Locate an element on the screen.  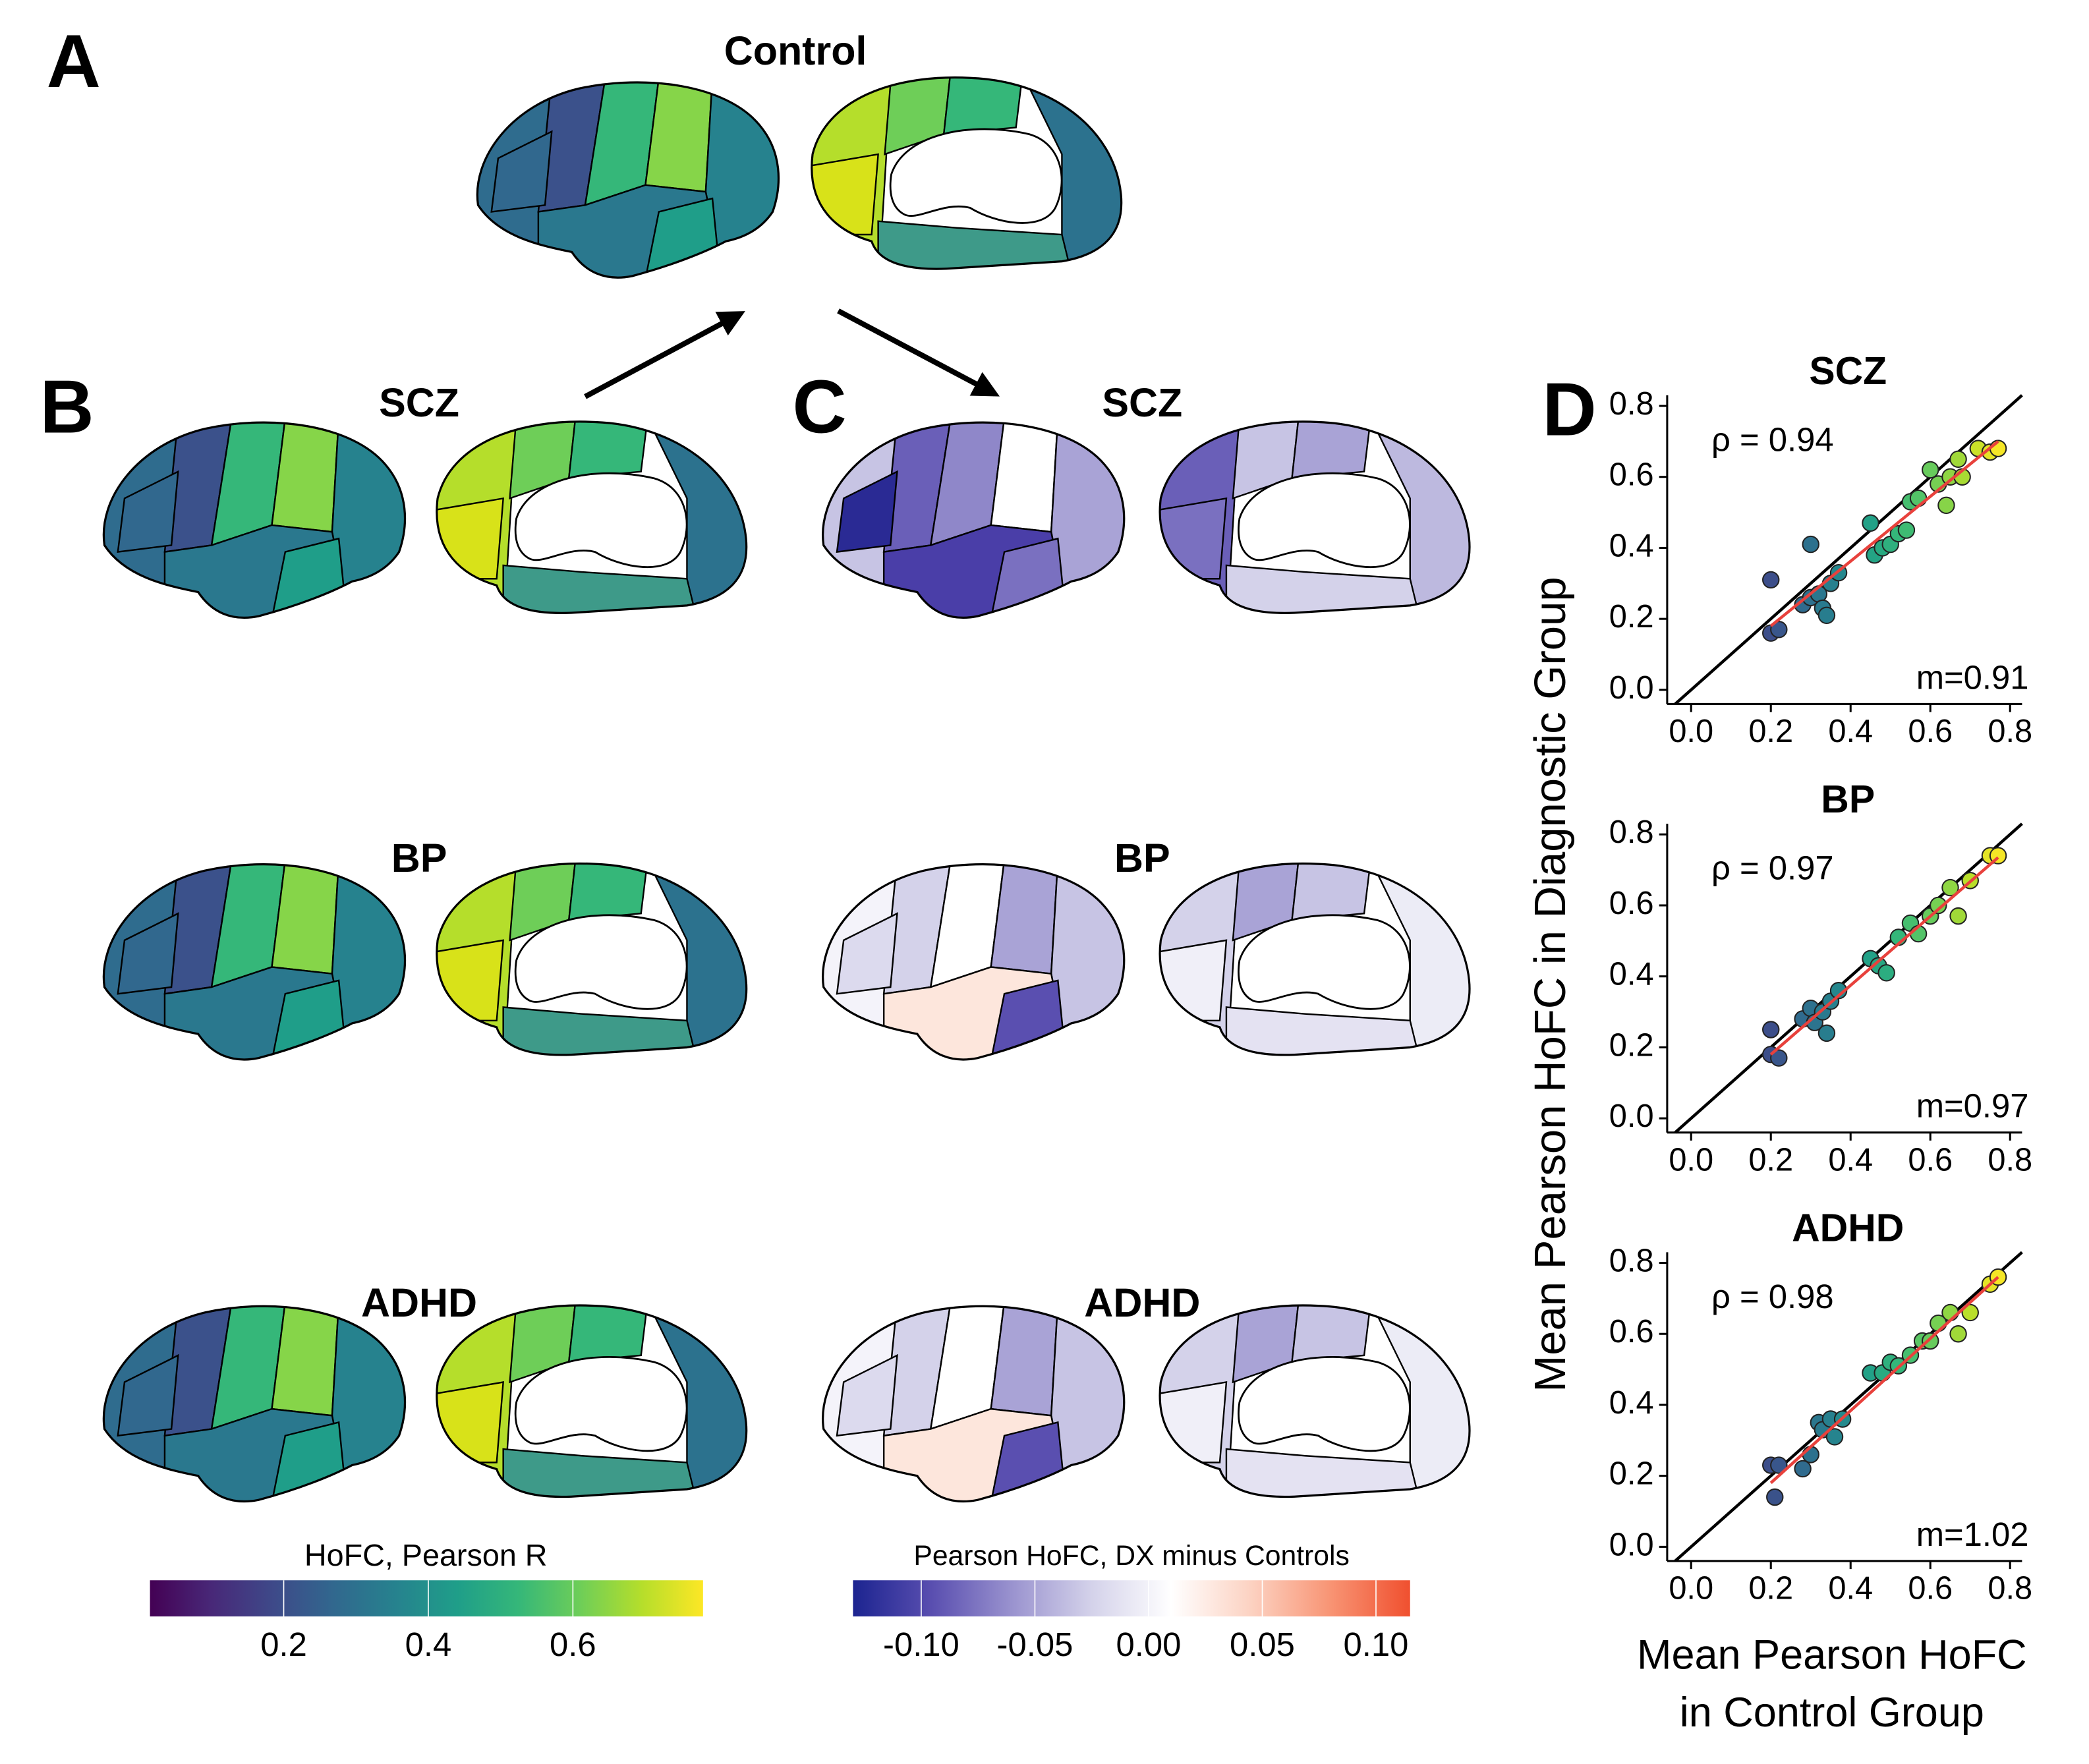
panel-label: C is located at coordinates (820, 407).